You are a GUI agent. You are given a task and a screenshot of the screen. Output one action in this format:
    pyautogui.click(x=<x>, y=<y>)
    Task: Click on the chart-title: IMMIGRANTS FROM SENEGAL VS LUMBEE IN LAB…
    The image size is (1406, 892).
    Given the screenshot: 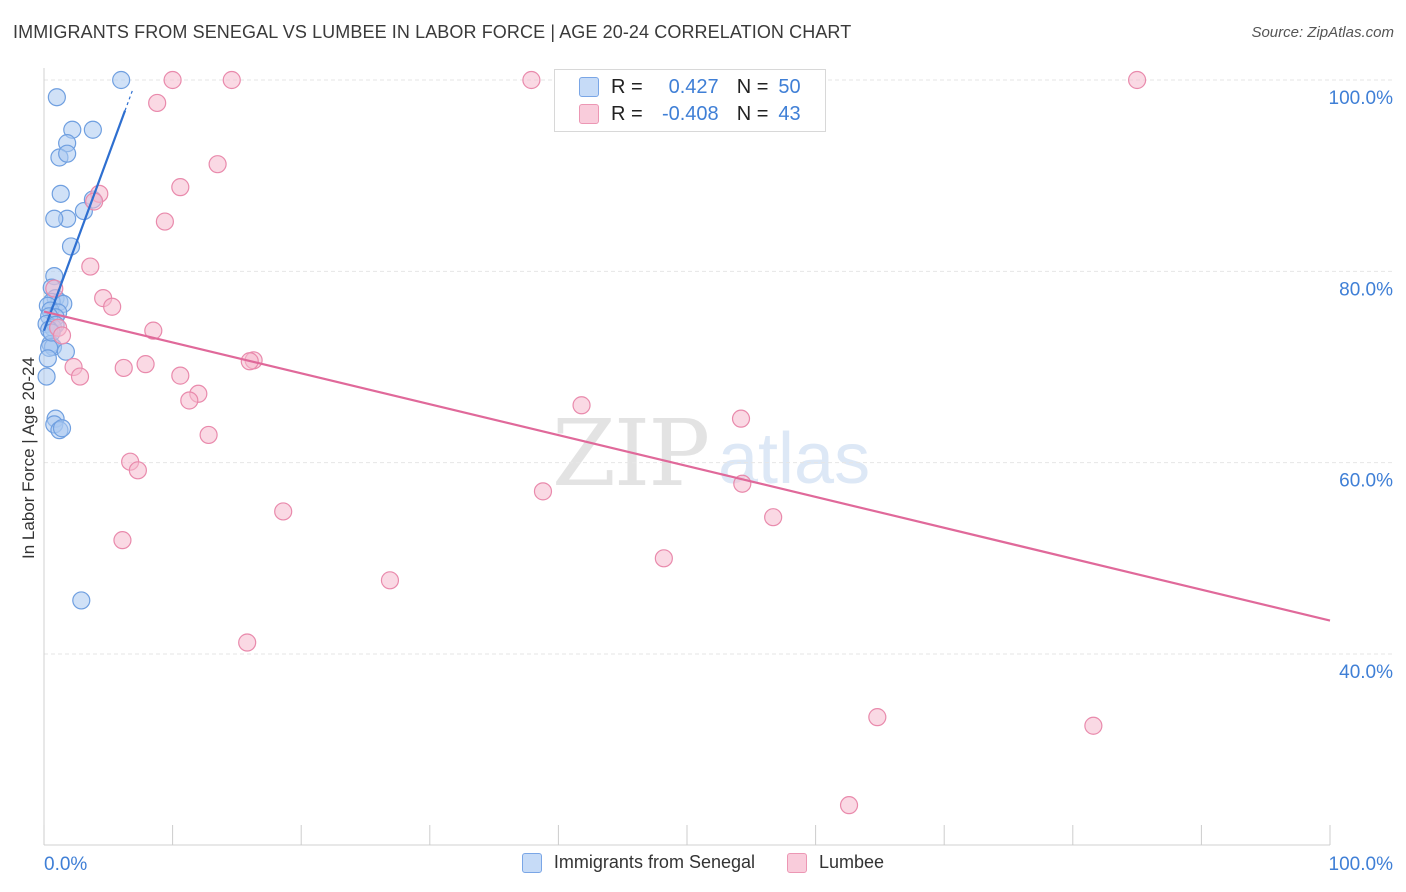 What is the action you would take?
    pyautogui.click(x=432, y=32)
    